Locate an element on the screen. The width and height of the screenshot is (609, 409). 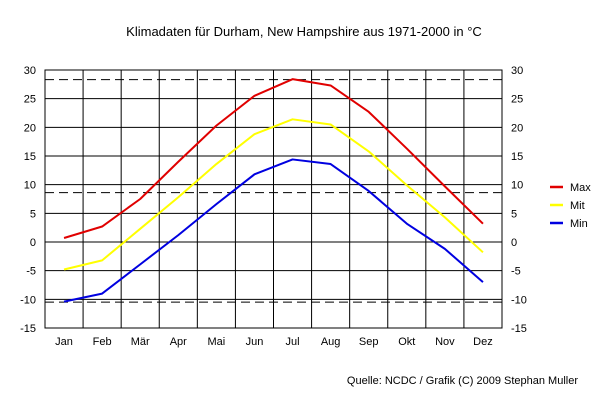
y-tick-label: 20 is located at coordinates (30, 128).